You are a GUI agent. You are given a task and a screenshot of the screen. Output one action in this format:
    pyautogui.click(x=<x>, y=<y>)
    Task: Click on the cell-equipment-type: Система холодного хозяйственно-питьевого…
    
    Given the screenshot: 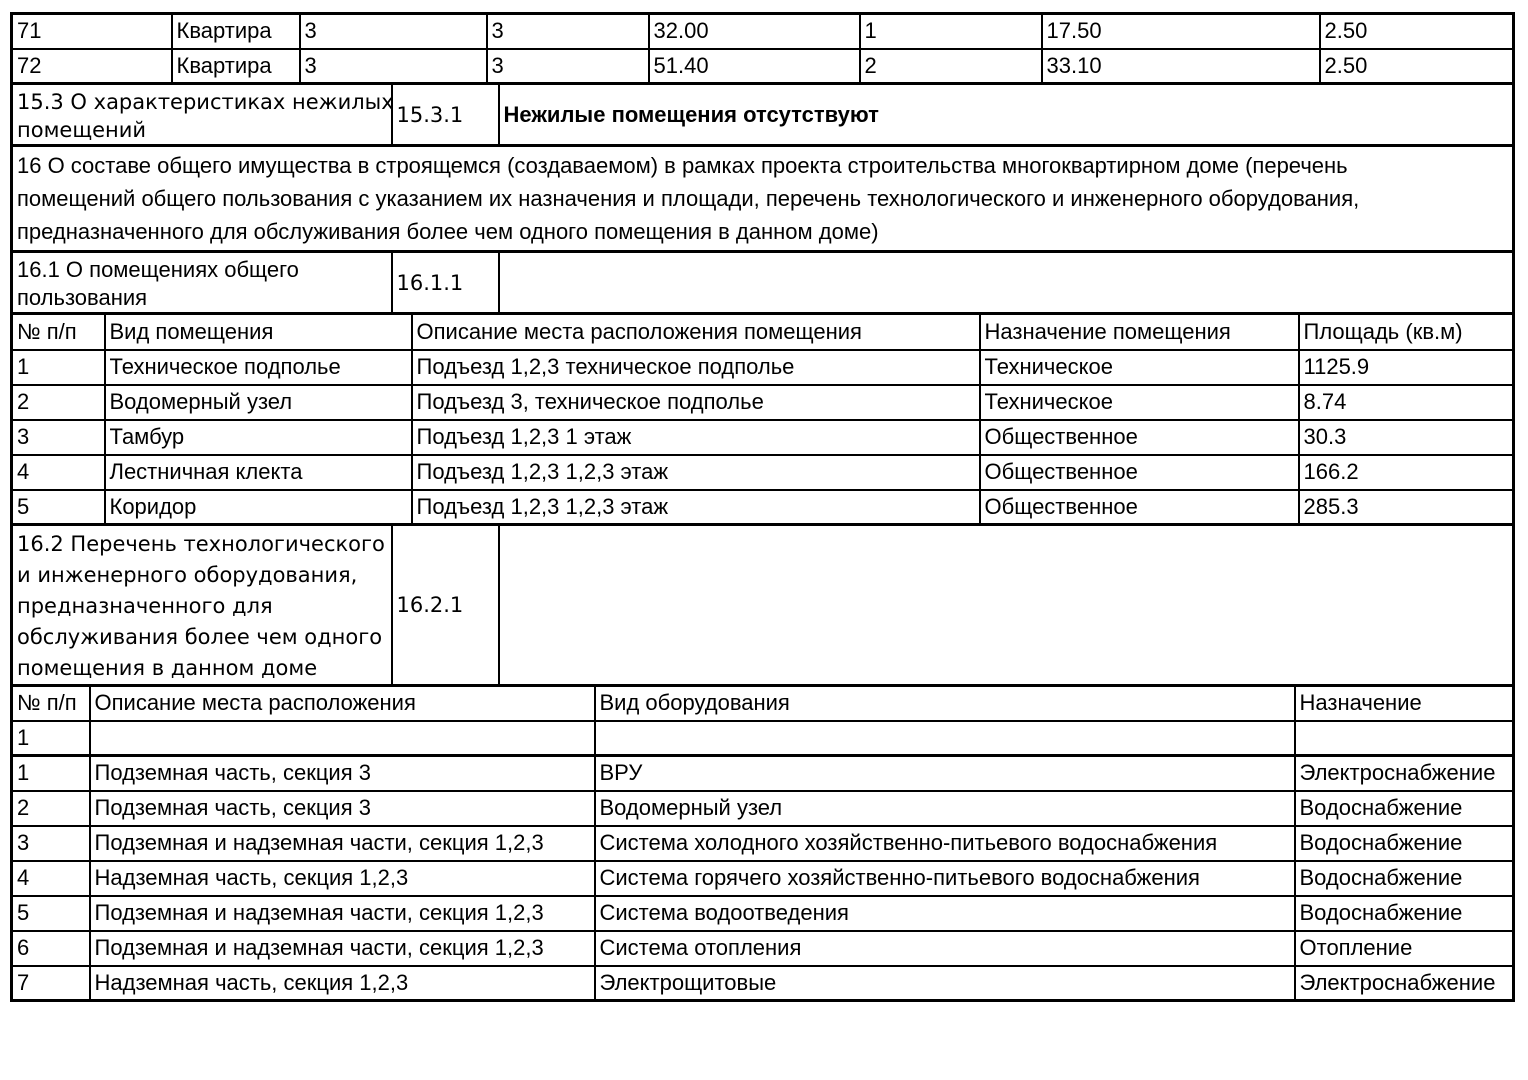 What is the action you would take?
    pyautogui.click(x=944, y=843)
    